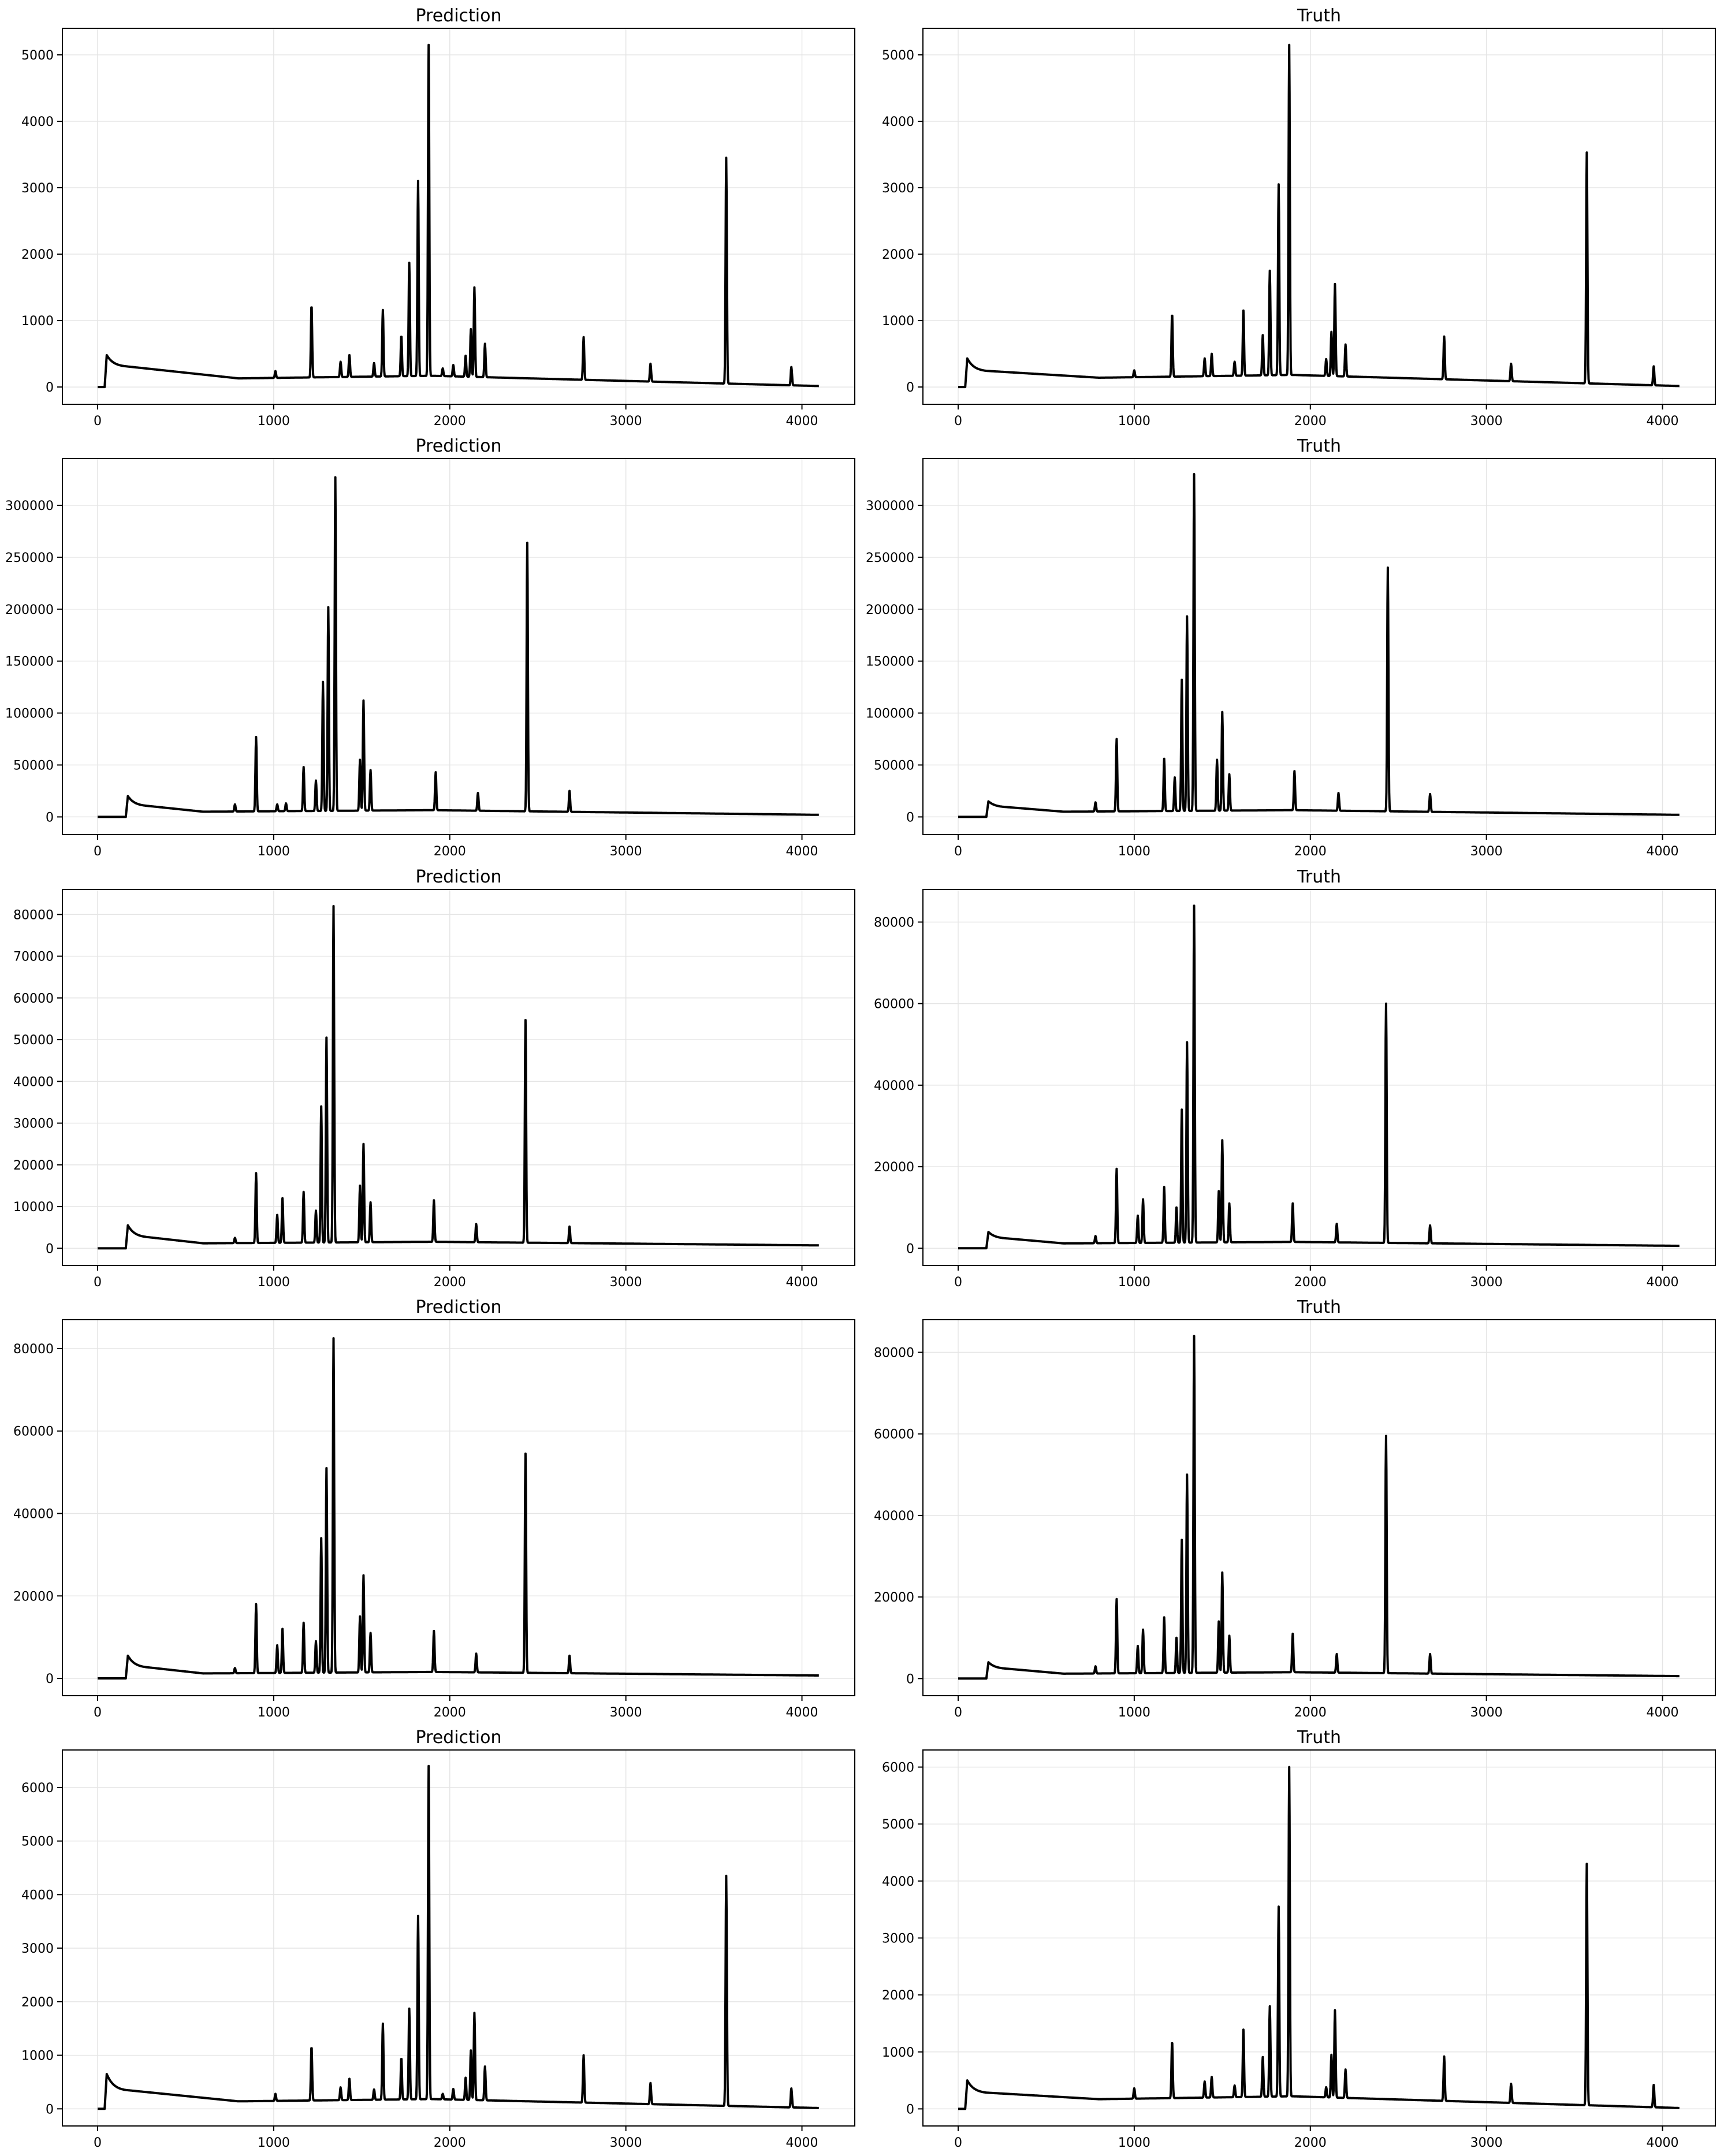  What do you see at coordinates (890, 558) in the screenshot?
I see `y-tick-label: 250000` at bounding box center [890, 558].